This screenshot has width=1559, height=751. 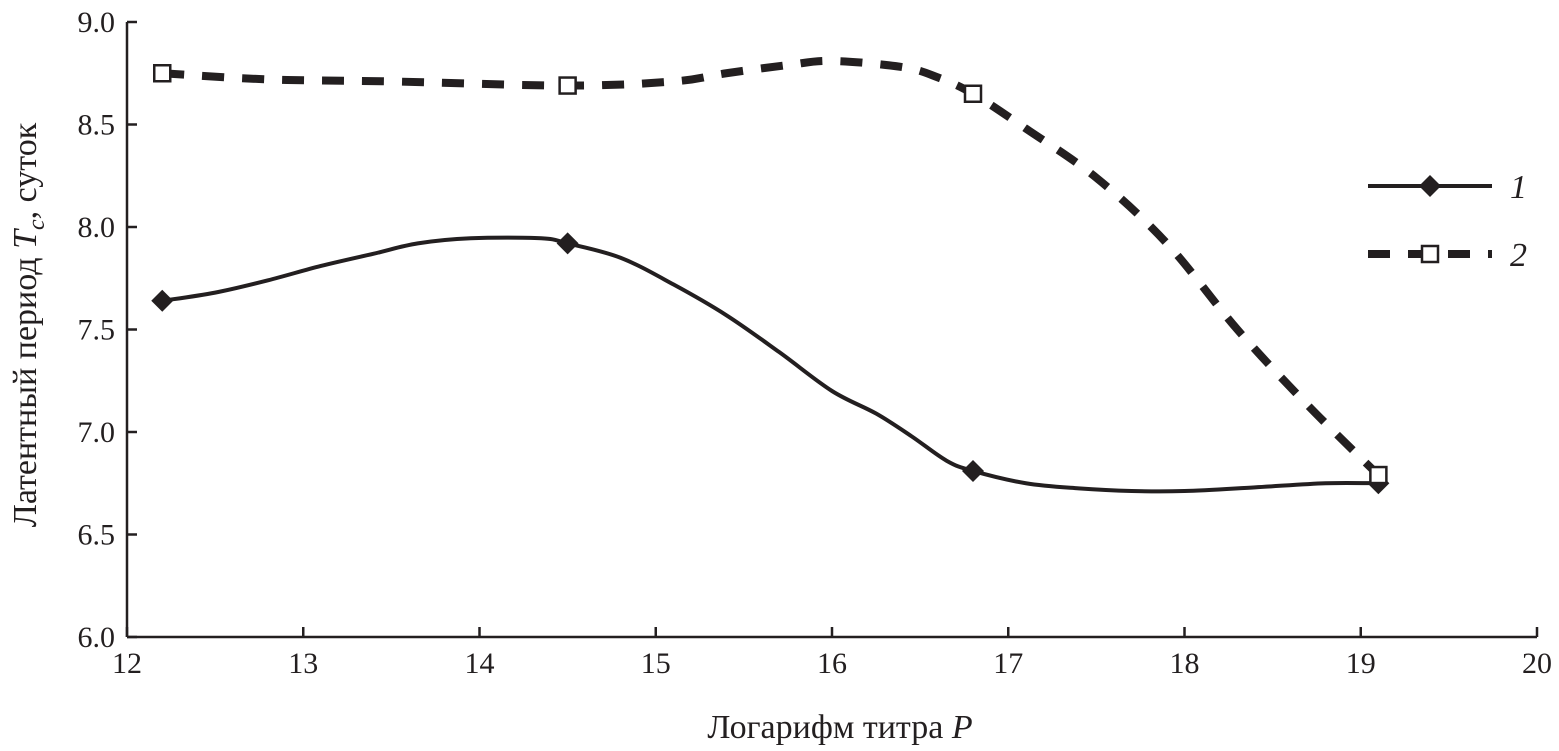 What do you see at coordinates (97, 535) in the screenshot?
I see `y-tick-label: 6.5` at bounding box center [97, 535].